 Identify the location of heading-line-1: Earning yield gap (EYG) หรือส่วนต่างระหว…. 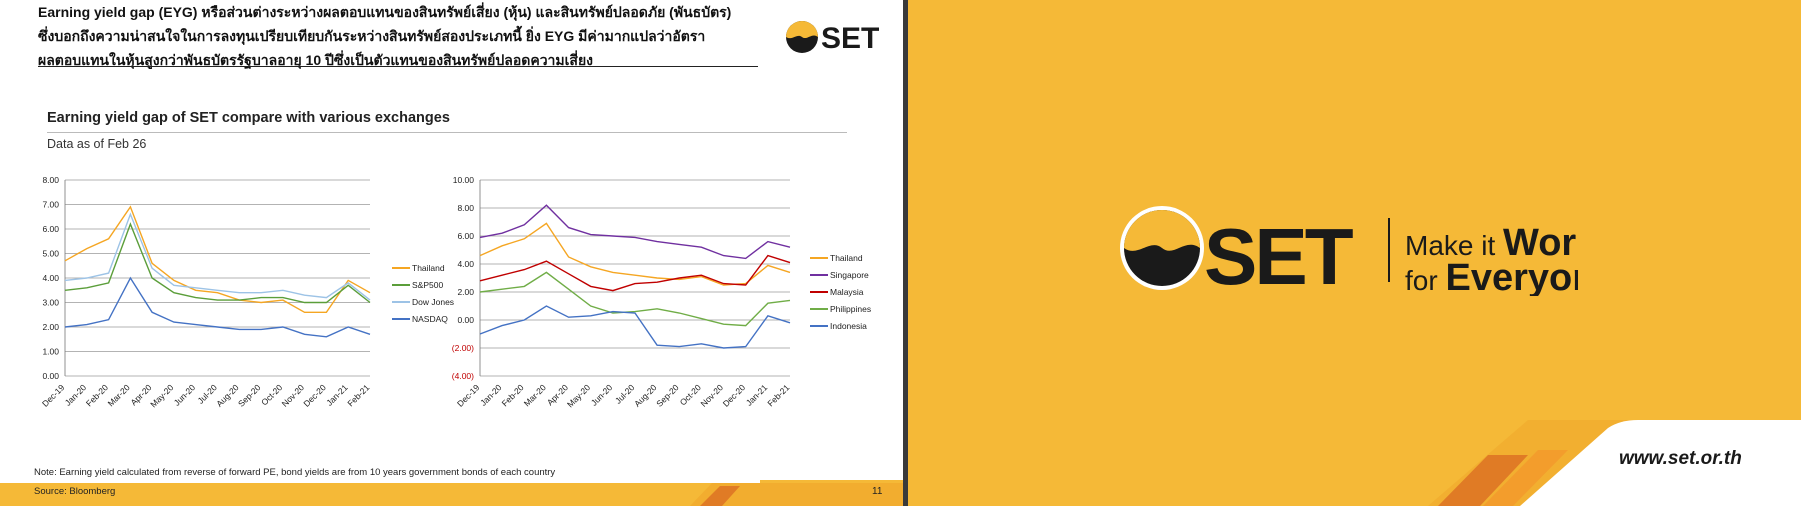
(385, 12).